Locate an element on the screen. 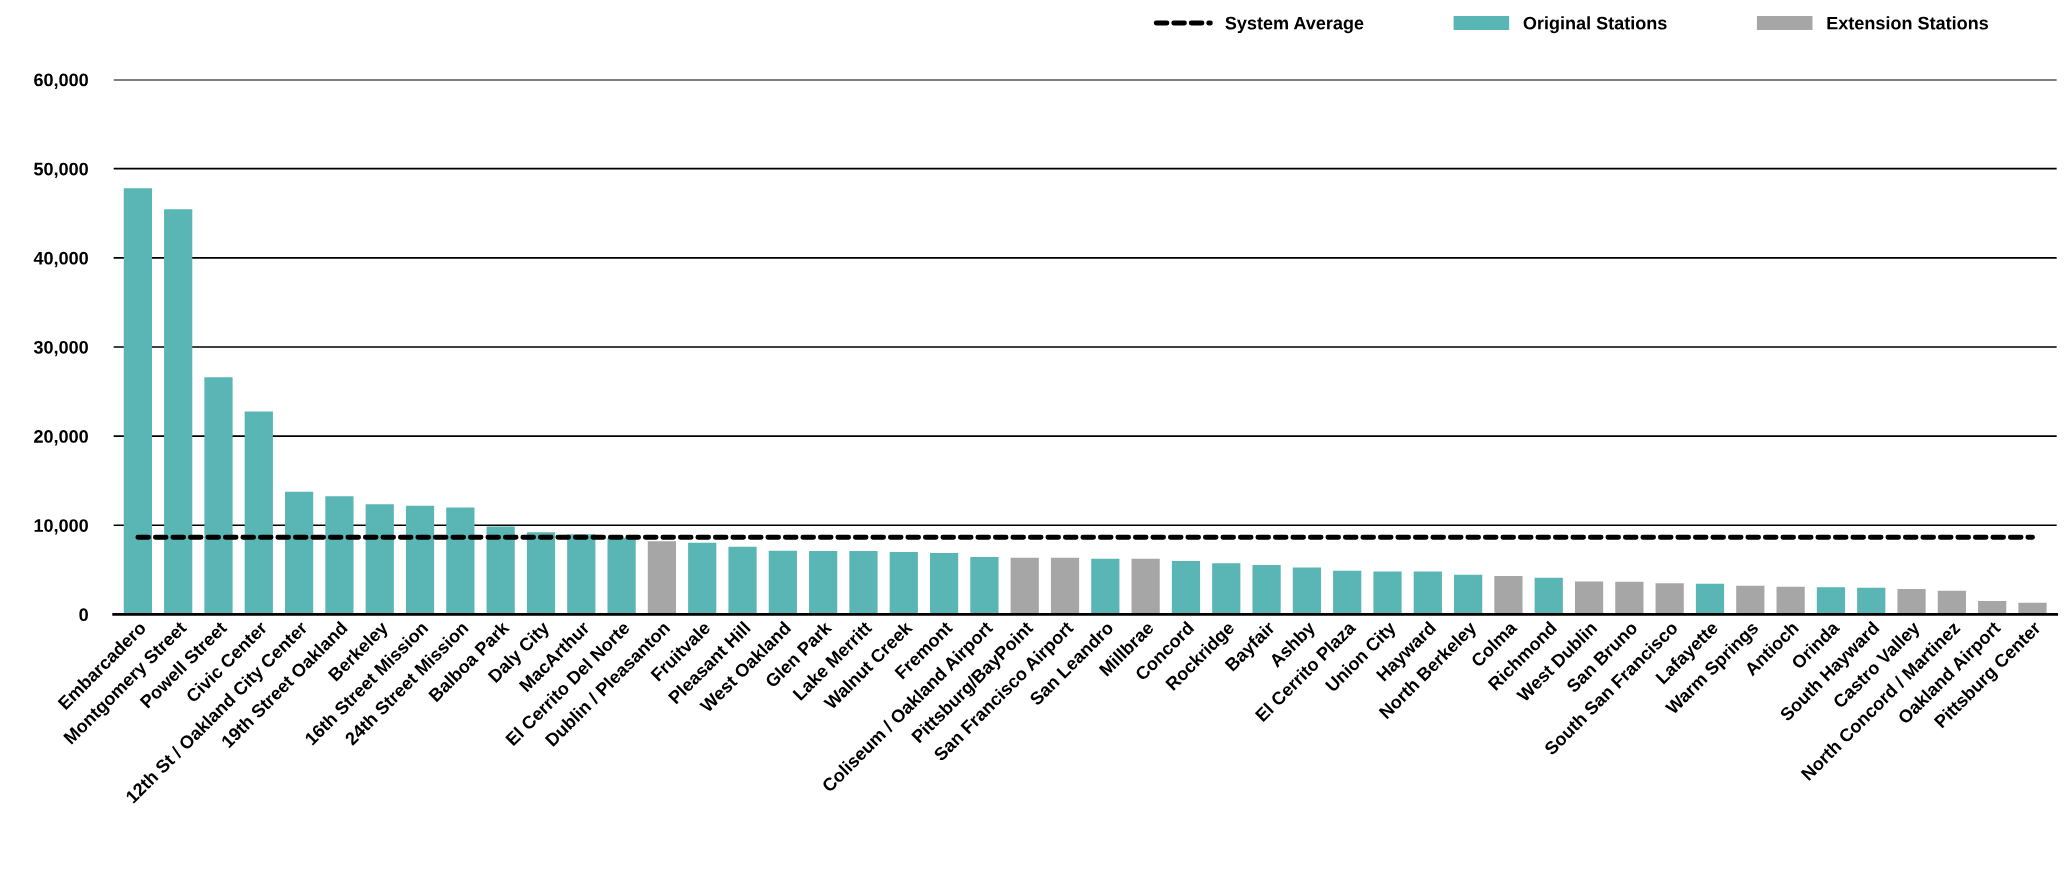 This screenshot has height=884, width=2067. y-tick-label: 50,000 is located at coordinates (61, 170).